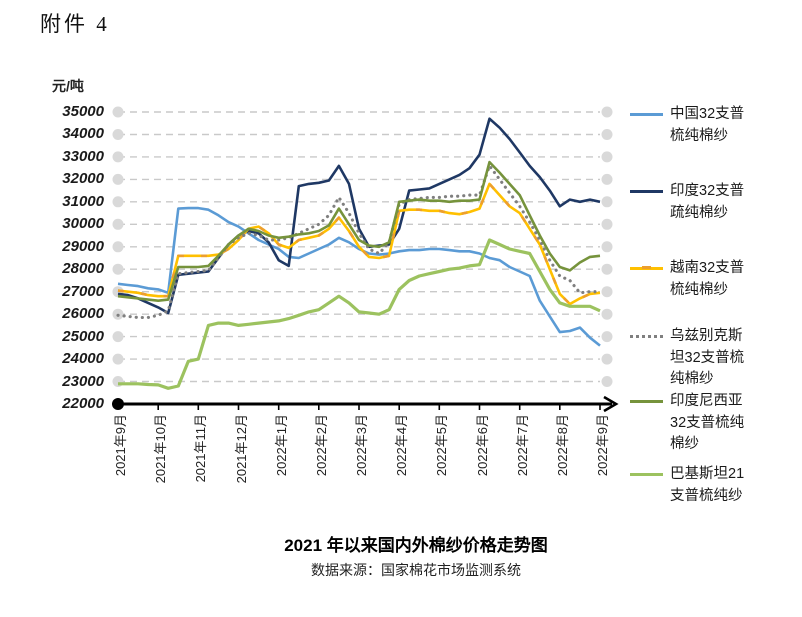 This screenshot has width=802, height=617. What do you see at coordinates (402, 445) in the screenshot?
I see `x-tick-label: 2022年4月` at bounding box center [402, 445].